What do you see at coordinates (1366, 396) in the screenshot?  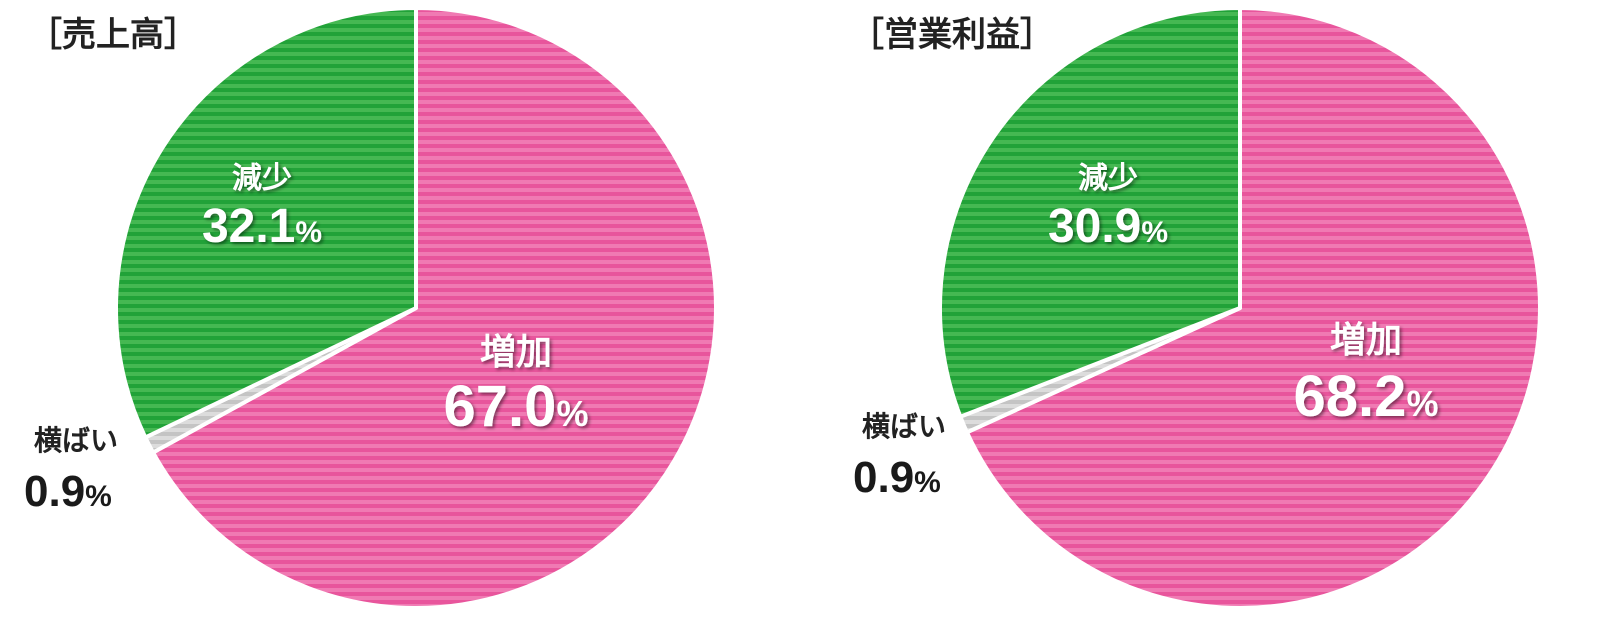 I see `slice-value-increase: 68.2%` at bounding box center [1366, 396].